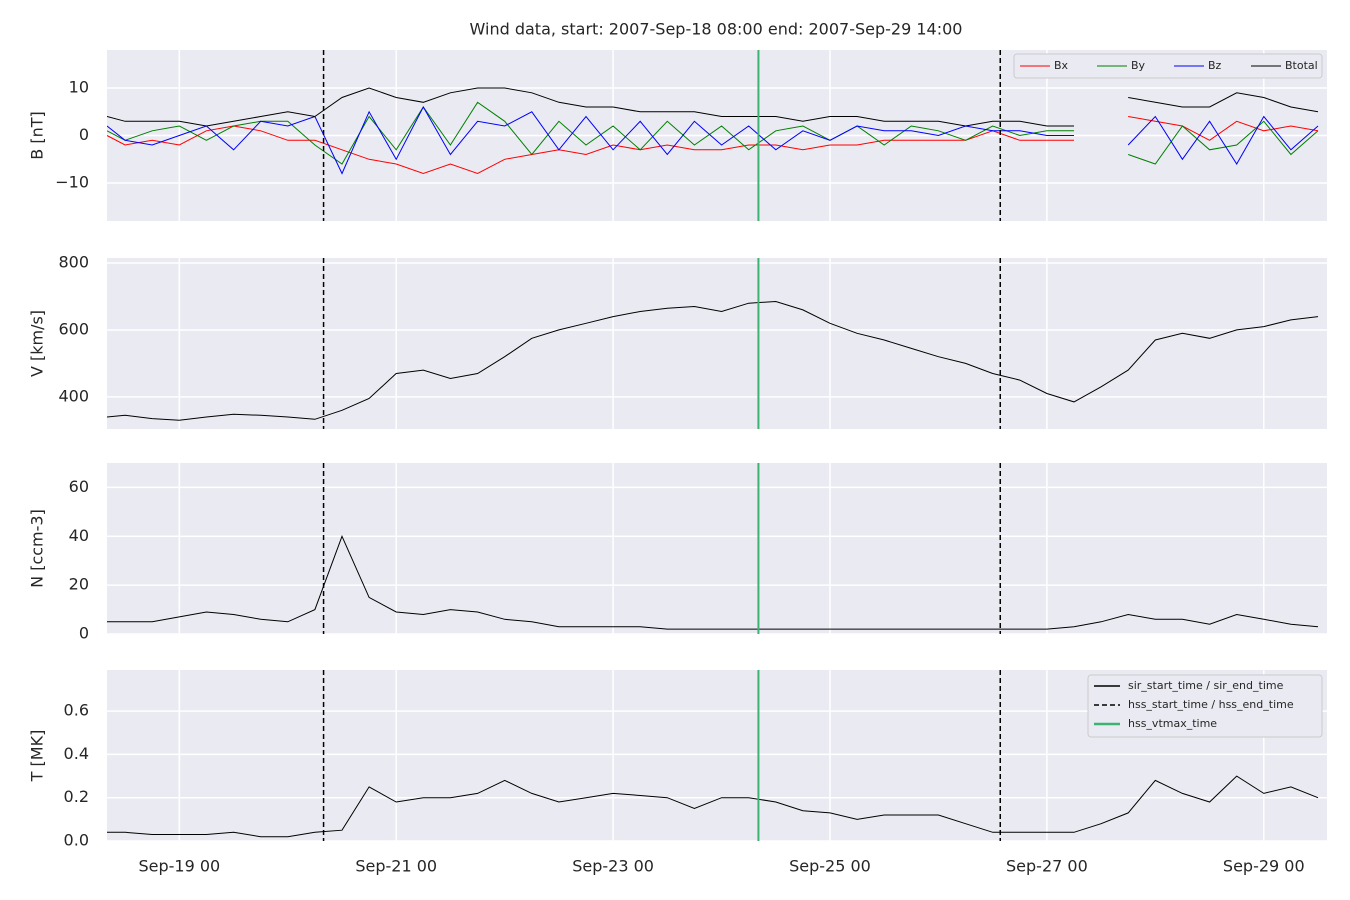  I want to click on y-tick-label: 20, so click(79, 584).